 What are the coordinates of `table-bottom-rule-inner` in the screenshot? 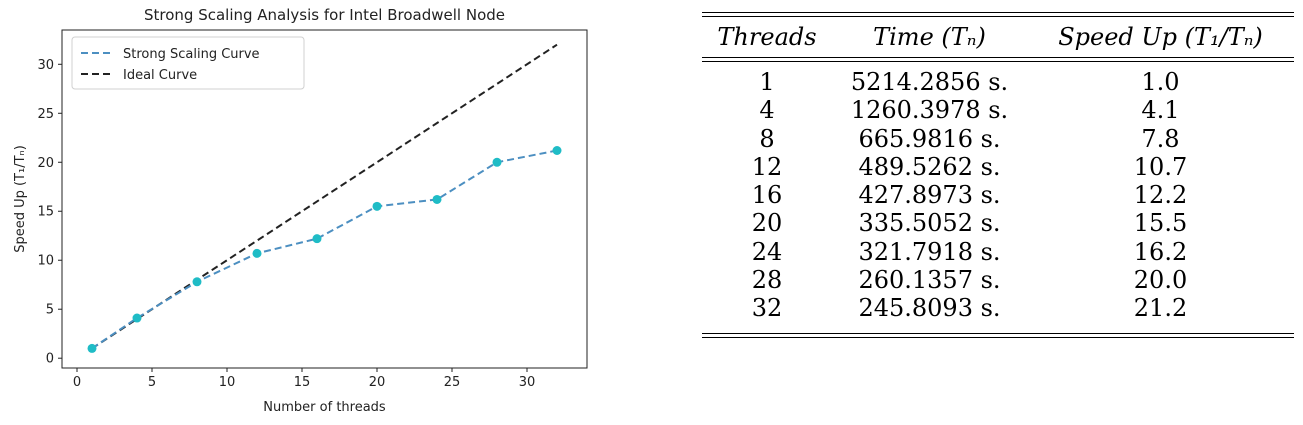 It's located at (998, 337).